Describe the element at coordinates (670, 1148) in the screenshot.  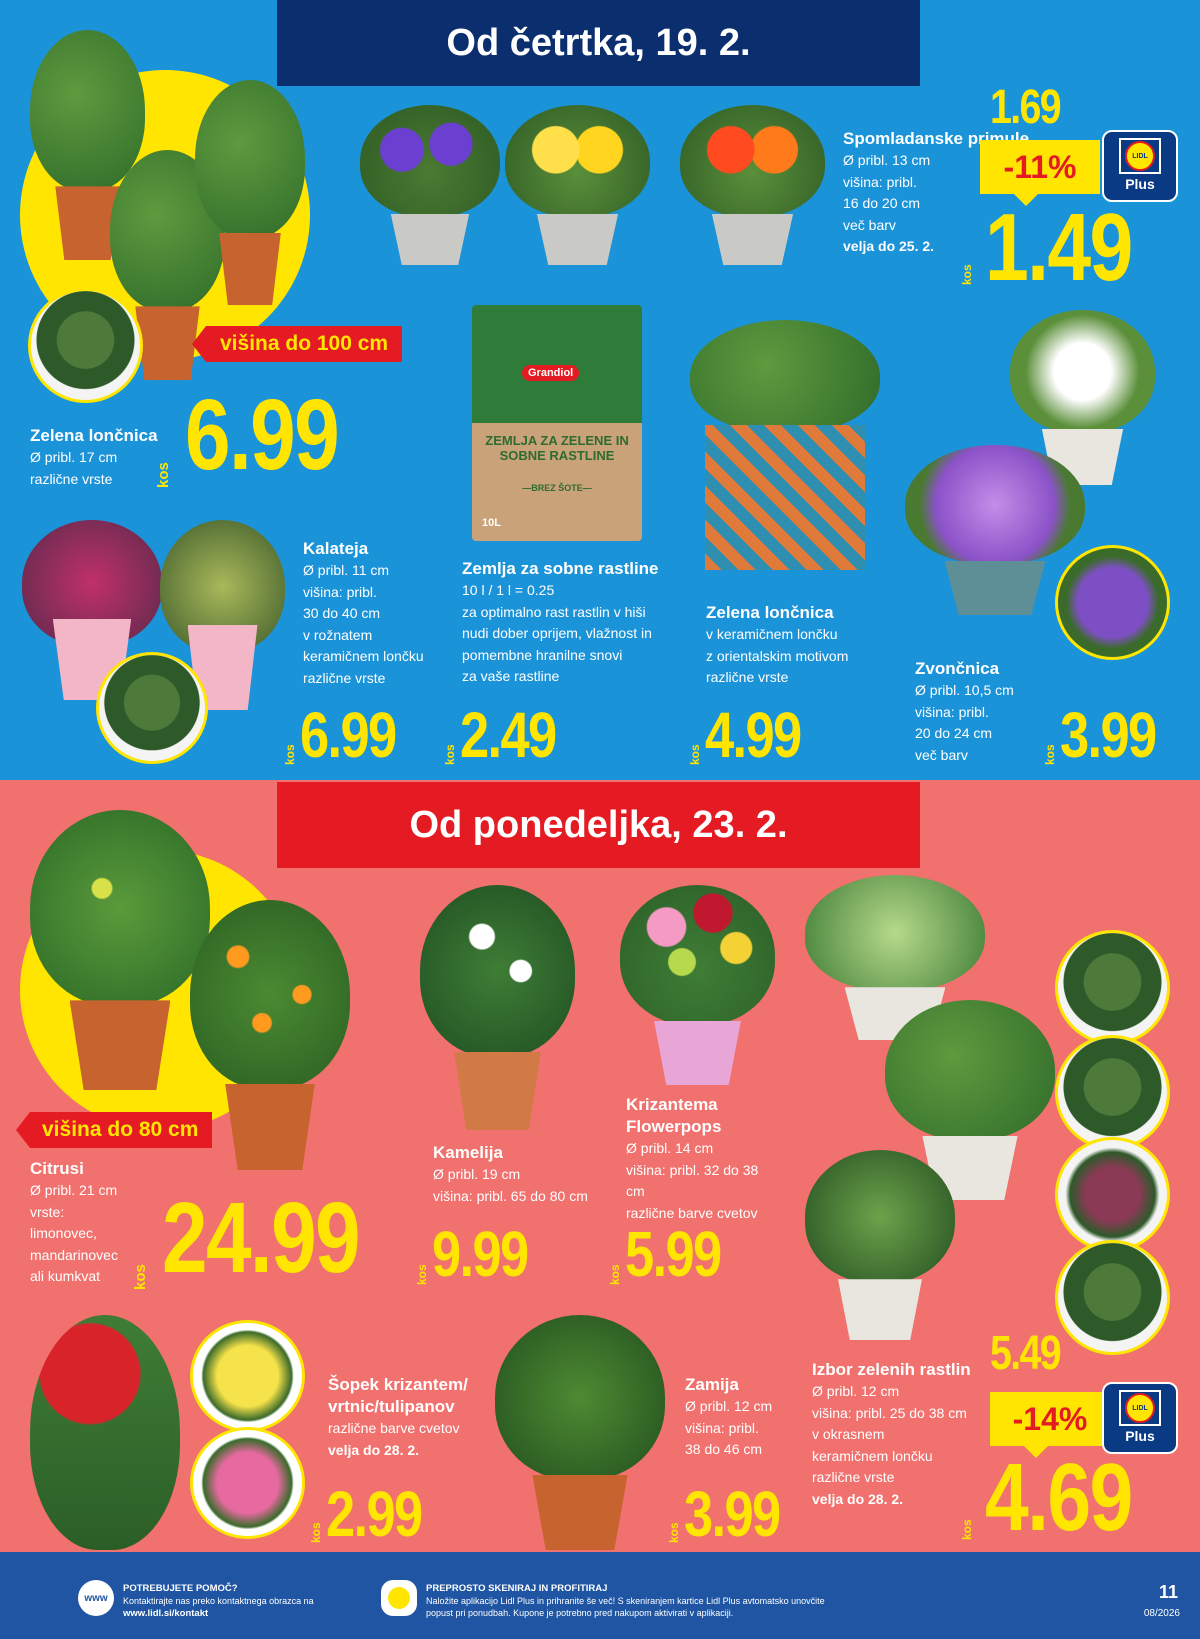
I see `product-detail: Ø pribl. 14 cm` at that location.